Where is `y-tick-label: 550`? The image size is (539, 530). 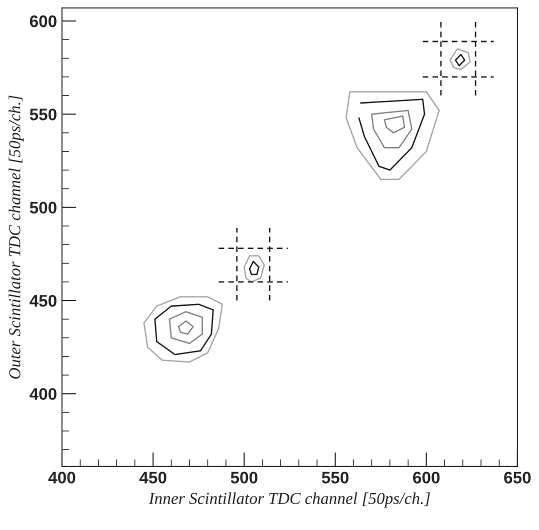
y-tick-label: 550 is located at coordinates (43, 114).